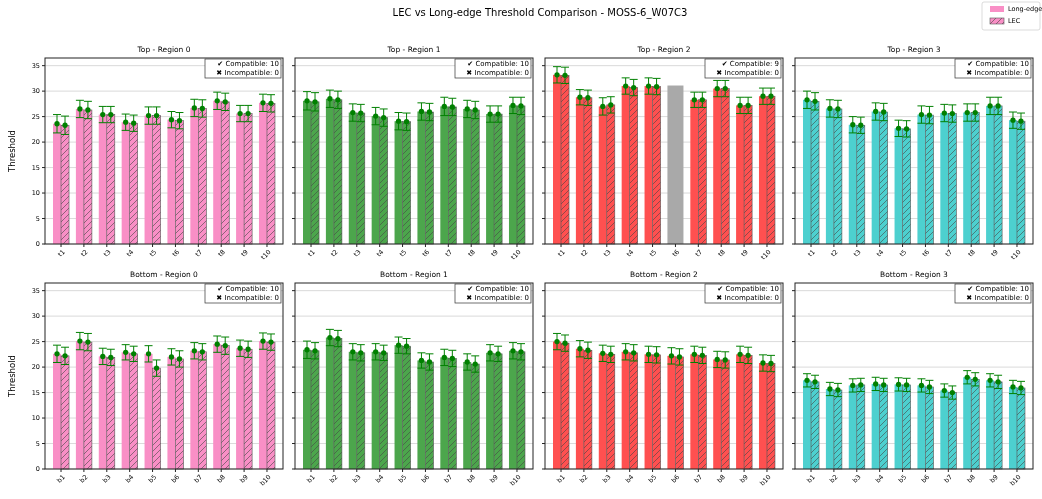  Describe the element at coordinates (540, 13) in the screenshot. I see `text: LEC vs Long-edge Threshold Comparison - MOSS-6_W07C3` at that location.